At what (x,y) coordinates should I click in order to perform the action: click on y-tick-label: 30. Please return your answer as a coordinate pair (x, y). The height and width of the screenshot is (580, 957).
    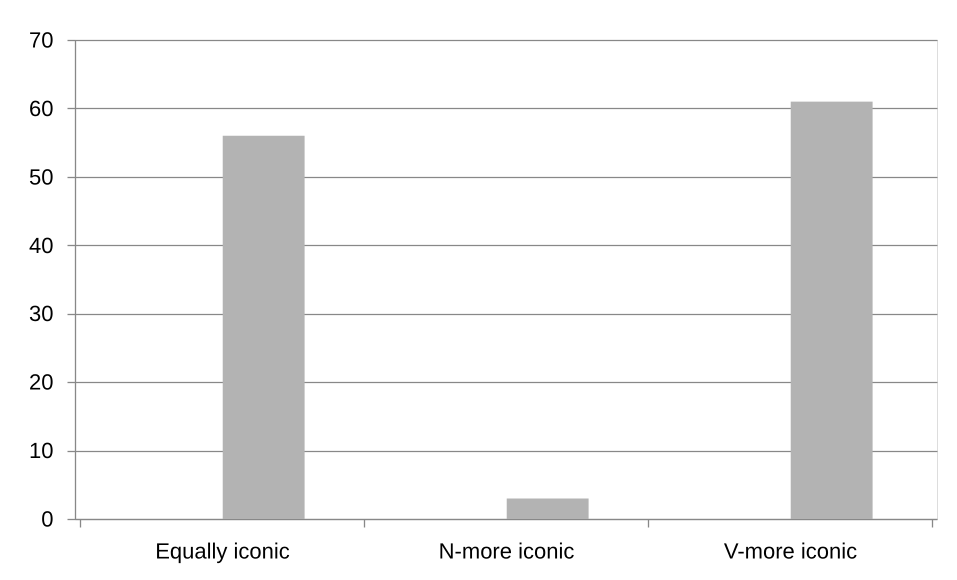
    Looking at the image, I should click on (41, 313).